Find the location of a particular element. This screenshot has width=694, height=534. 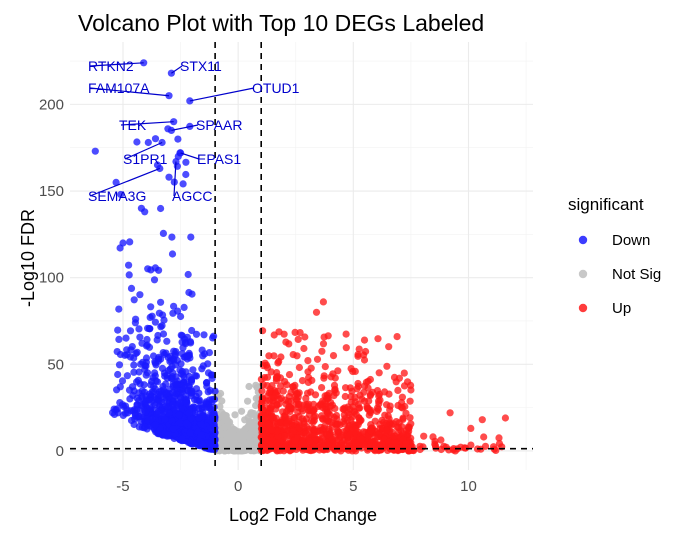

gene-label: S1PR1 is located at coordinates (145, 159).